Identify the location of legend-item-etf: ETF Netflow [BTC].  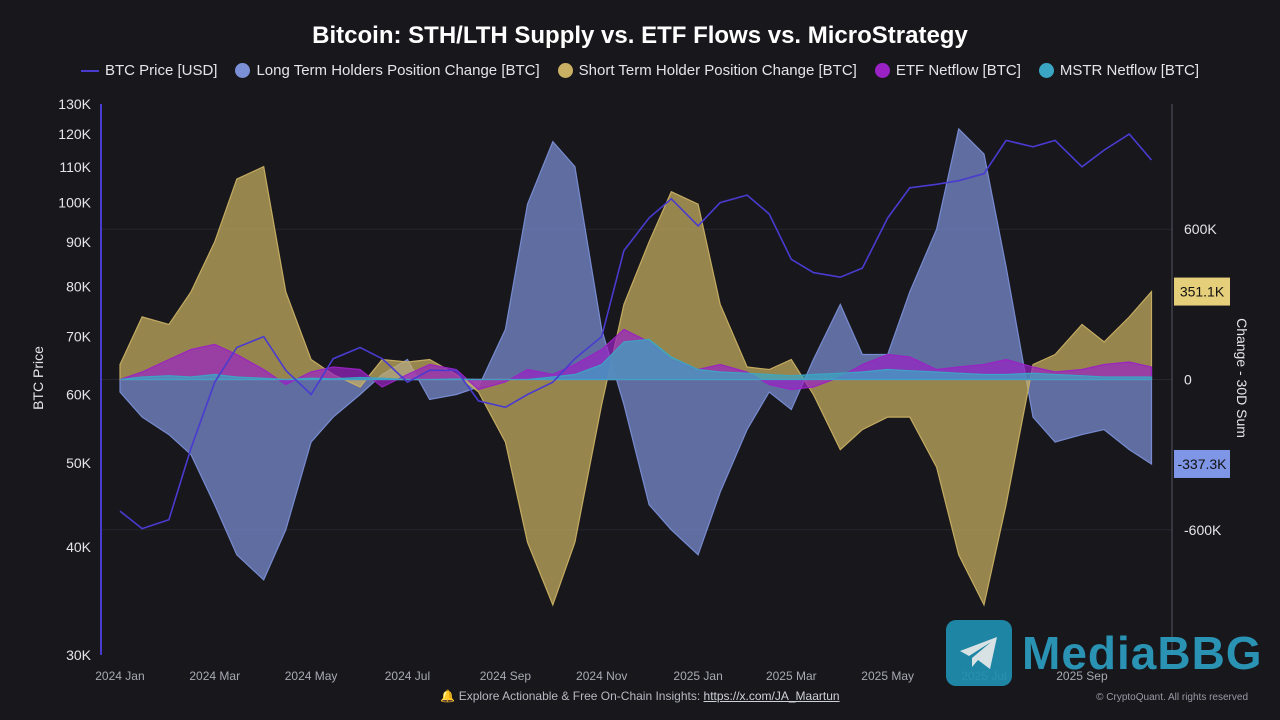
(947, 70).